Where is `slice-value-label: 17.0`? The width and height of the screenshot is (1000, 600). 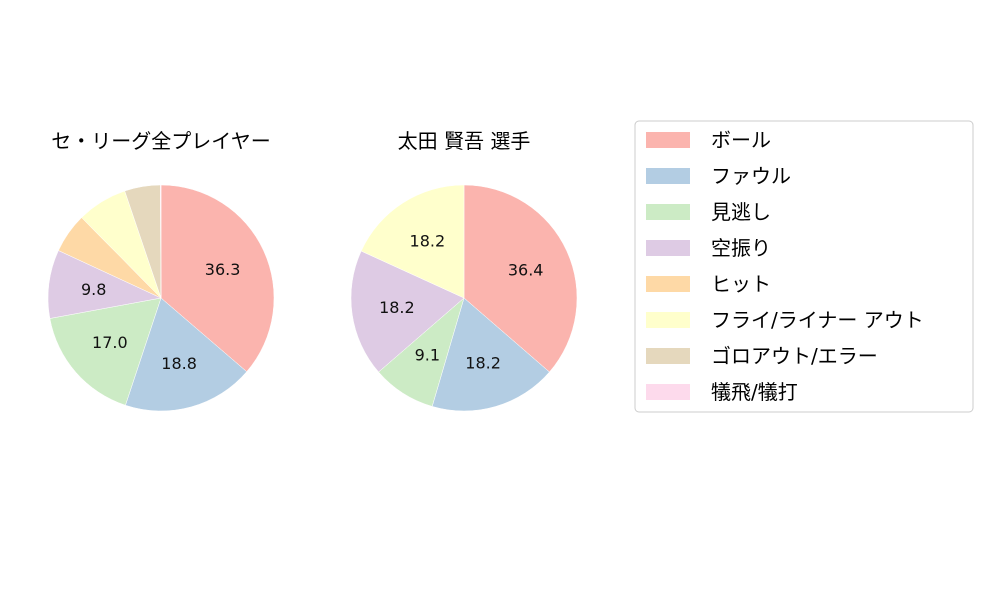
slice-value-label: 17.0 is located at coordinates (110, 342).